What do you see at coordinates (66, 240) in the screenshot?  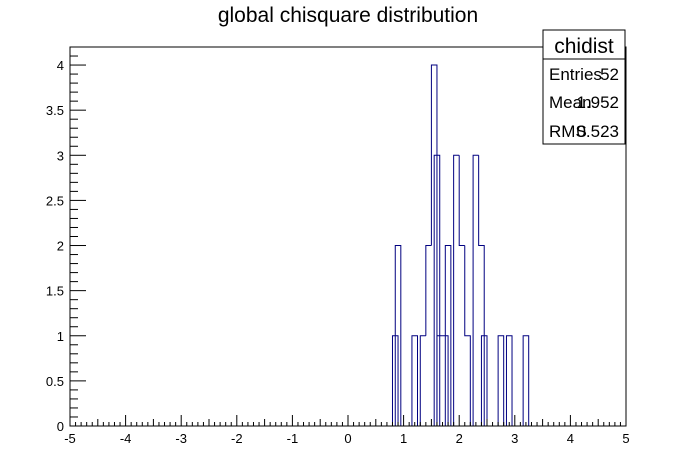 I see `y-axis: 0 0.5 1 1.5 2 2.5 3 3.5 4` at bounding box center [66, 240].